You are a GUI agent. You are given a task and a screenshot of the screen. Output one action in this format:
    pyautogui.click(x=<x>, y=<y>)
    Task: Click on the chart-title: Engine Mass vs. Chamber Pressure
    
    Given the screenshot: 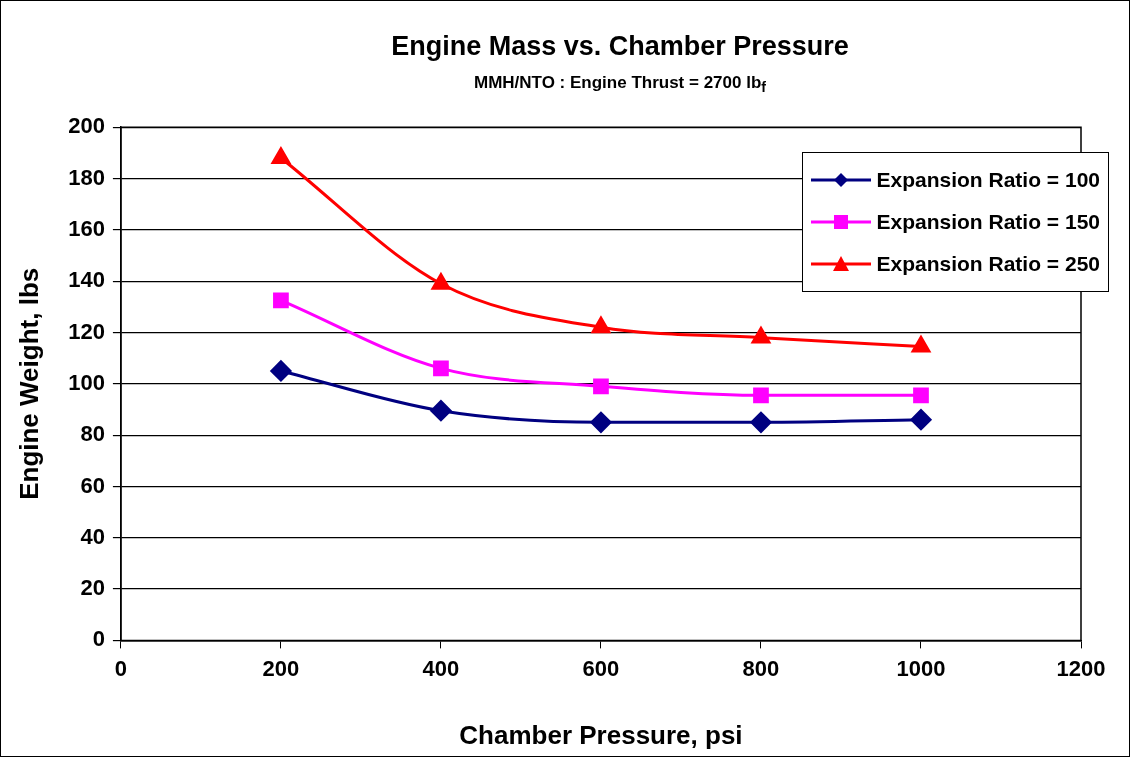 What is the action you would take?
    pyautogui.click(x=620, y=46)
    